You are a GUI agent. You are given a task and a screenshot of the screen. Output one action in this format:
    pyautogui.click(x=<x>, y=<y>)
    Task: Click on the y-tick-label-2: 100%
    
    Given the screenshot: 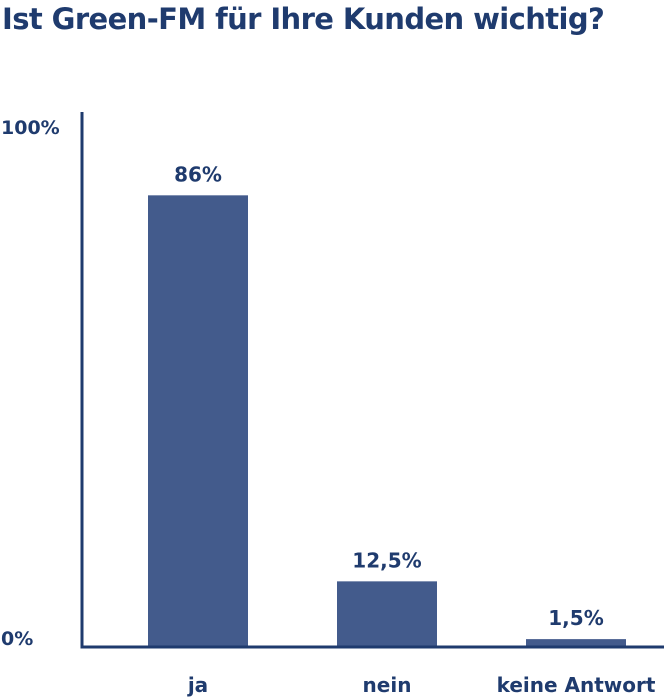 What is the action you would take?
    pyautogui.click(x=30, y=128)
    